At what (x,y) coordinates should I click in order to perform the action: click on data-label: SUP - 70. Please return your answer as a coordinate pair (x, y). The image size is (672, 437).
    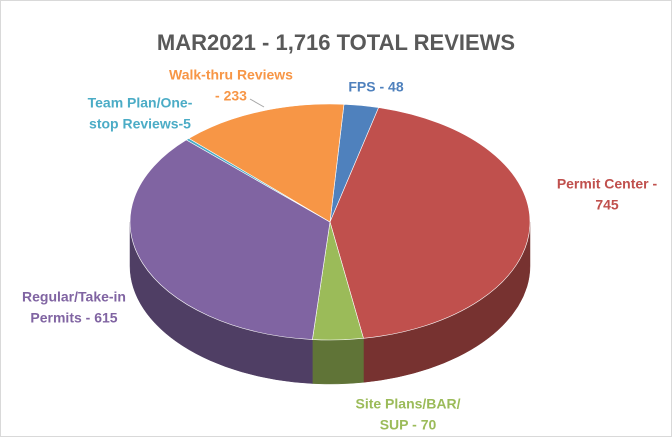
    Looking at the image, I should click on (408, 425).